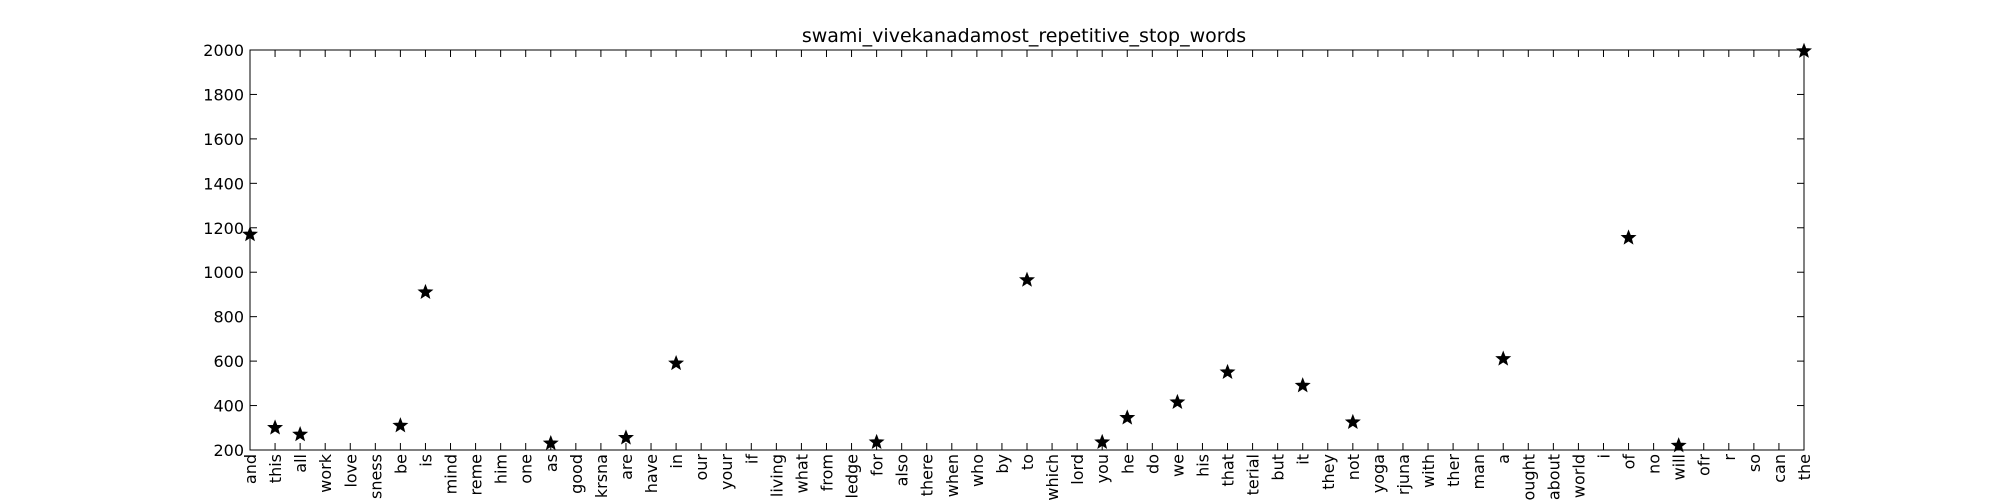 This screenshot has height=500, width=2000. Describe the element at coordinates (1278, 467) in the screenshot. I see `x-tick-label: but` at that location.